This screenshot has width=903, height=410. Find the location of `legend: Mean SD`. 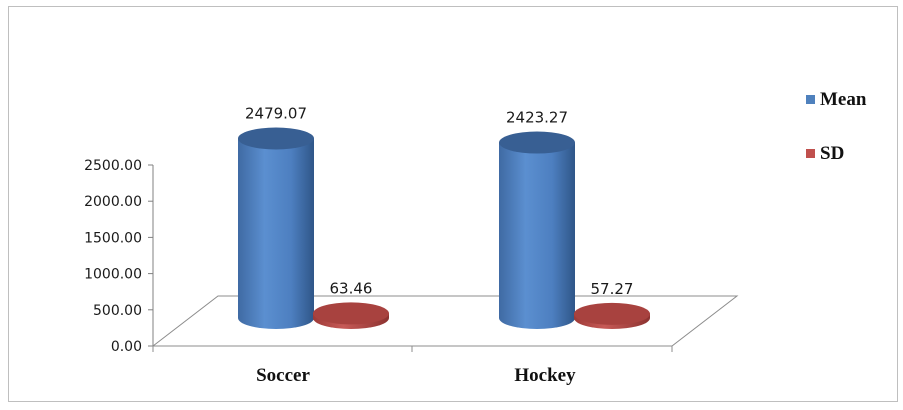

legend: Mean SD is located at coordinates (836, 126).